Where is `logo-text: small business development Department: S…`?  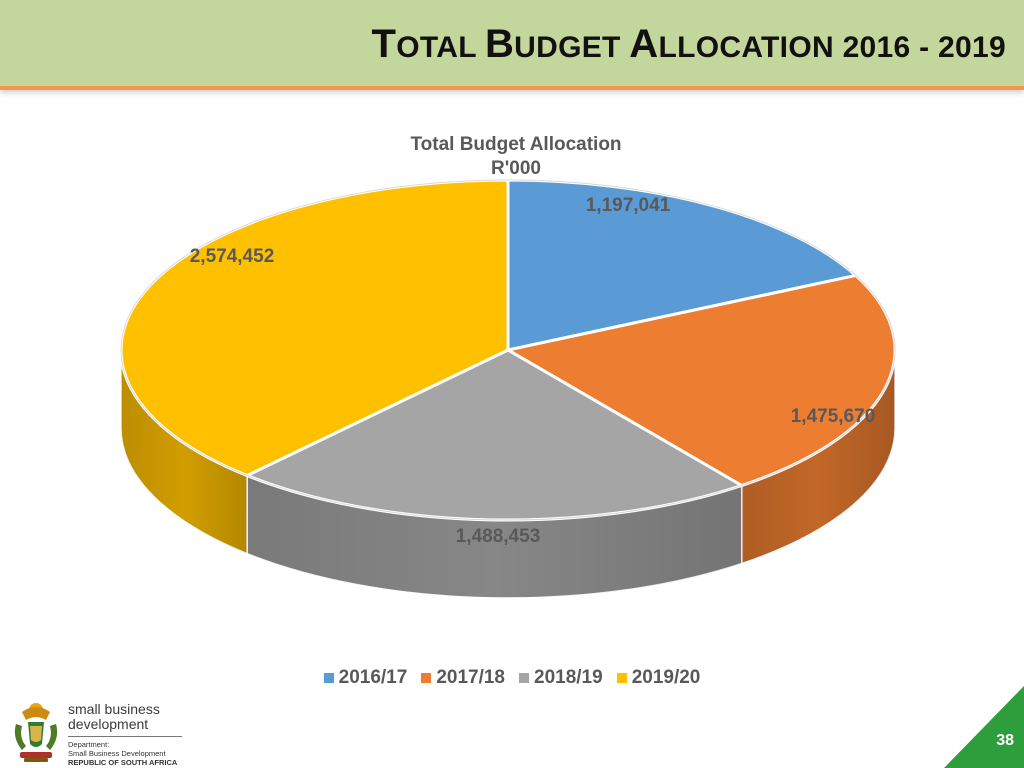 logo-text: small business development Department: S… is located at coordinates (125, 734).